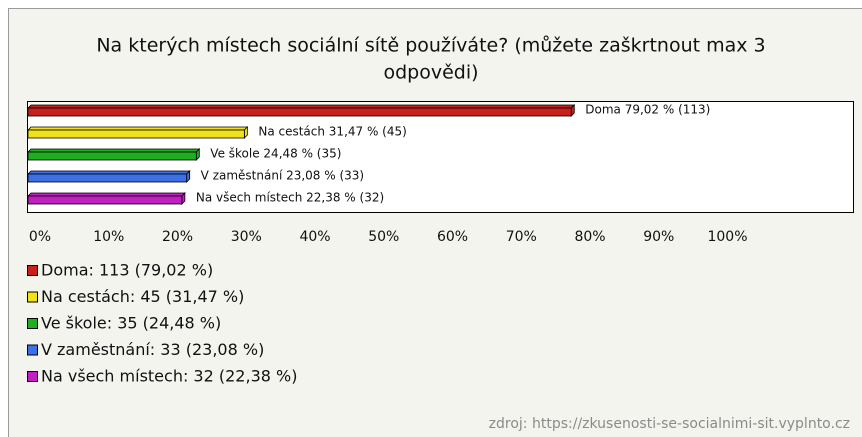 This screenshot has height=437, width=862. What do you see at coordinates (383, 237) in the screenshot?
I see `x-tick-label: 50%` at bounding box center [383, 237].